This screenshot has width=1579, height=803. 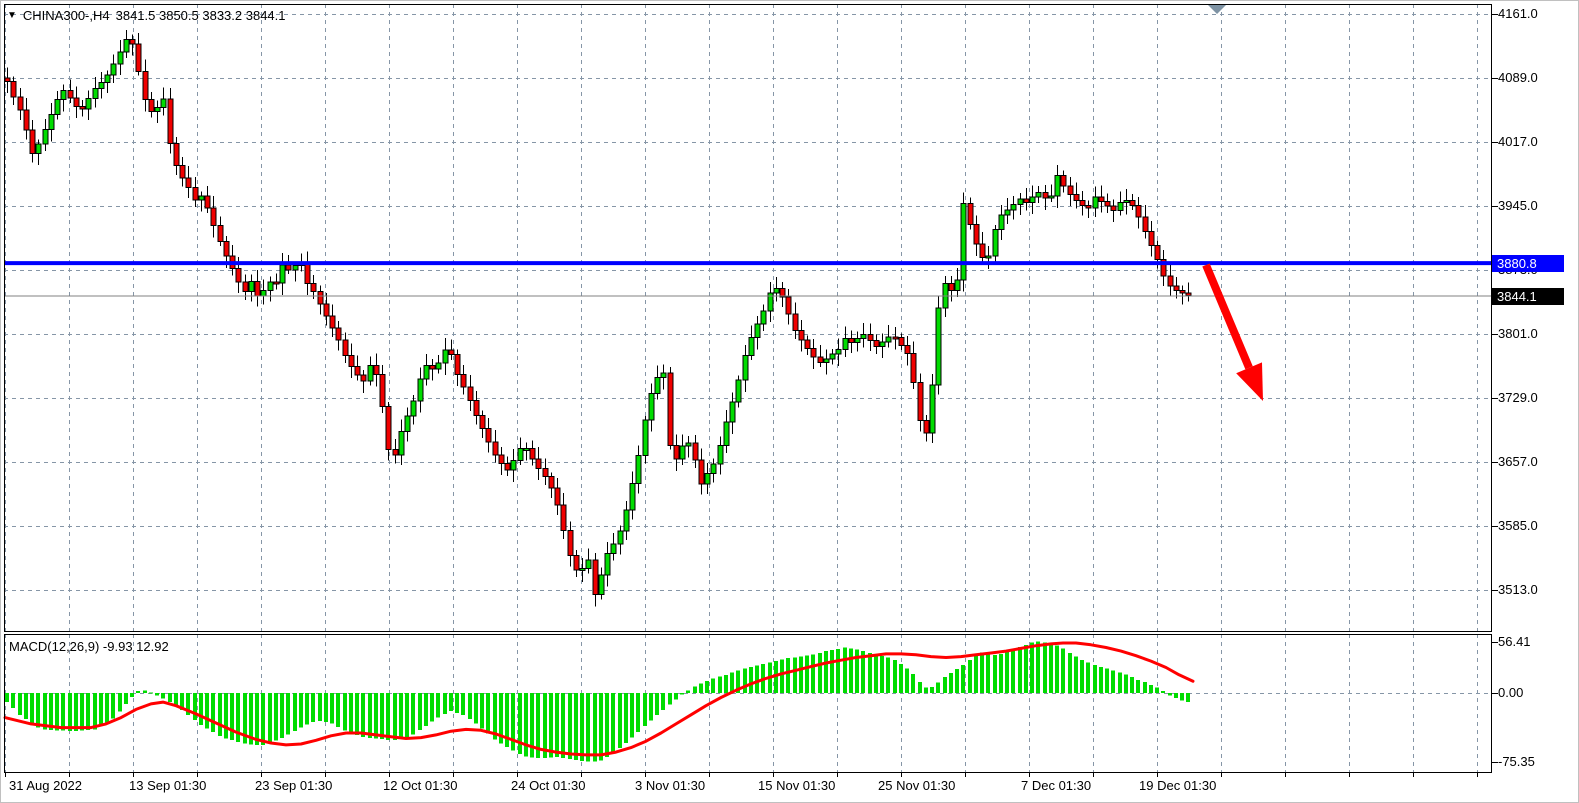 What do you see at coordinates (1518, 525) in the screenshot?
I see `price-tick-label: 3585.0` at bounding box center [1518, 525].